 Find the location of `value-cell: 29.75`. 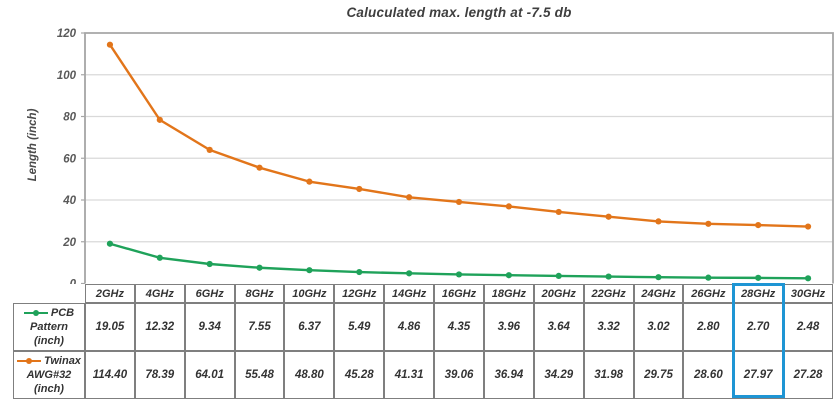

value-cell: 29.75 is located at coordinates (658, 375).